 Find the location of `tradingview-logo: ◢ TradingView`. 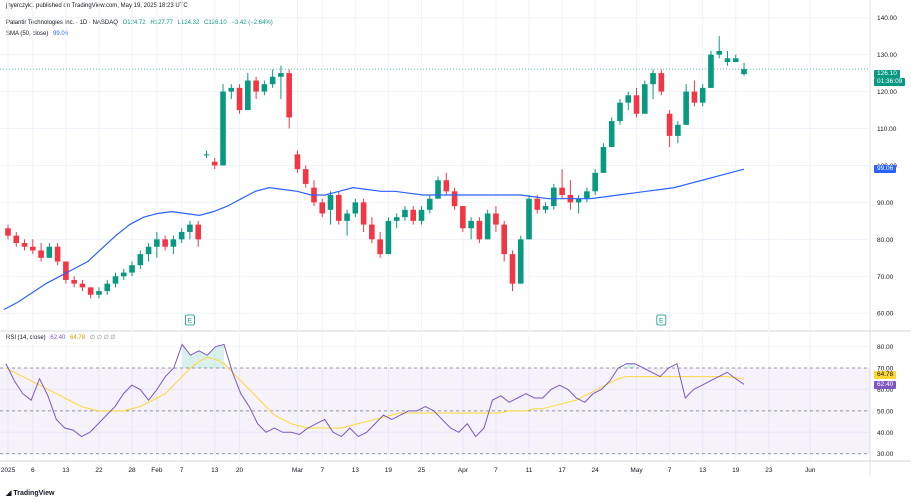

tradingview-logo: ◢ TradingView is located at coordinates (30, 493).